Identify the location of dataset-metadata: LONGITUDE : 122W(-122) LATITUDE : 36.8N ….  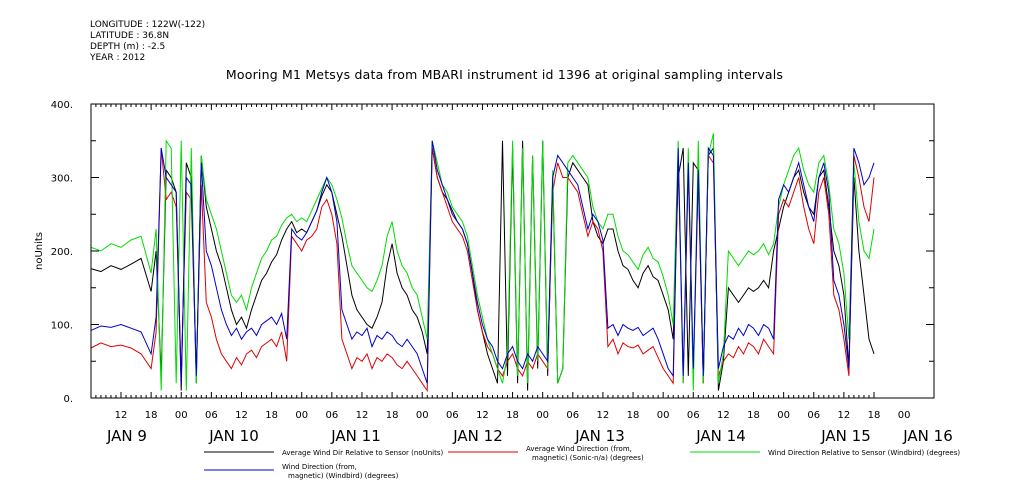
(147, 42).